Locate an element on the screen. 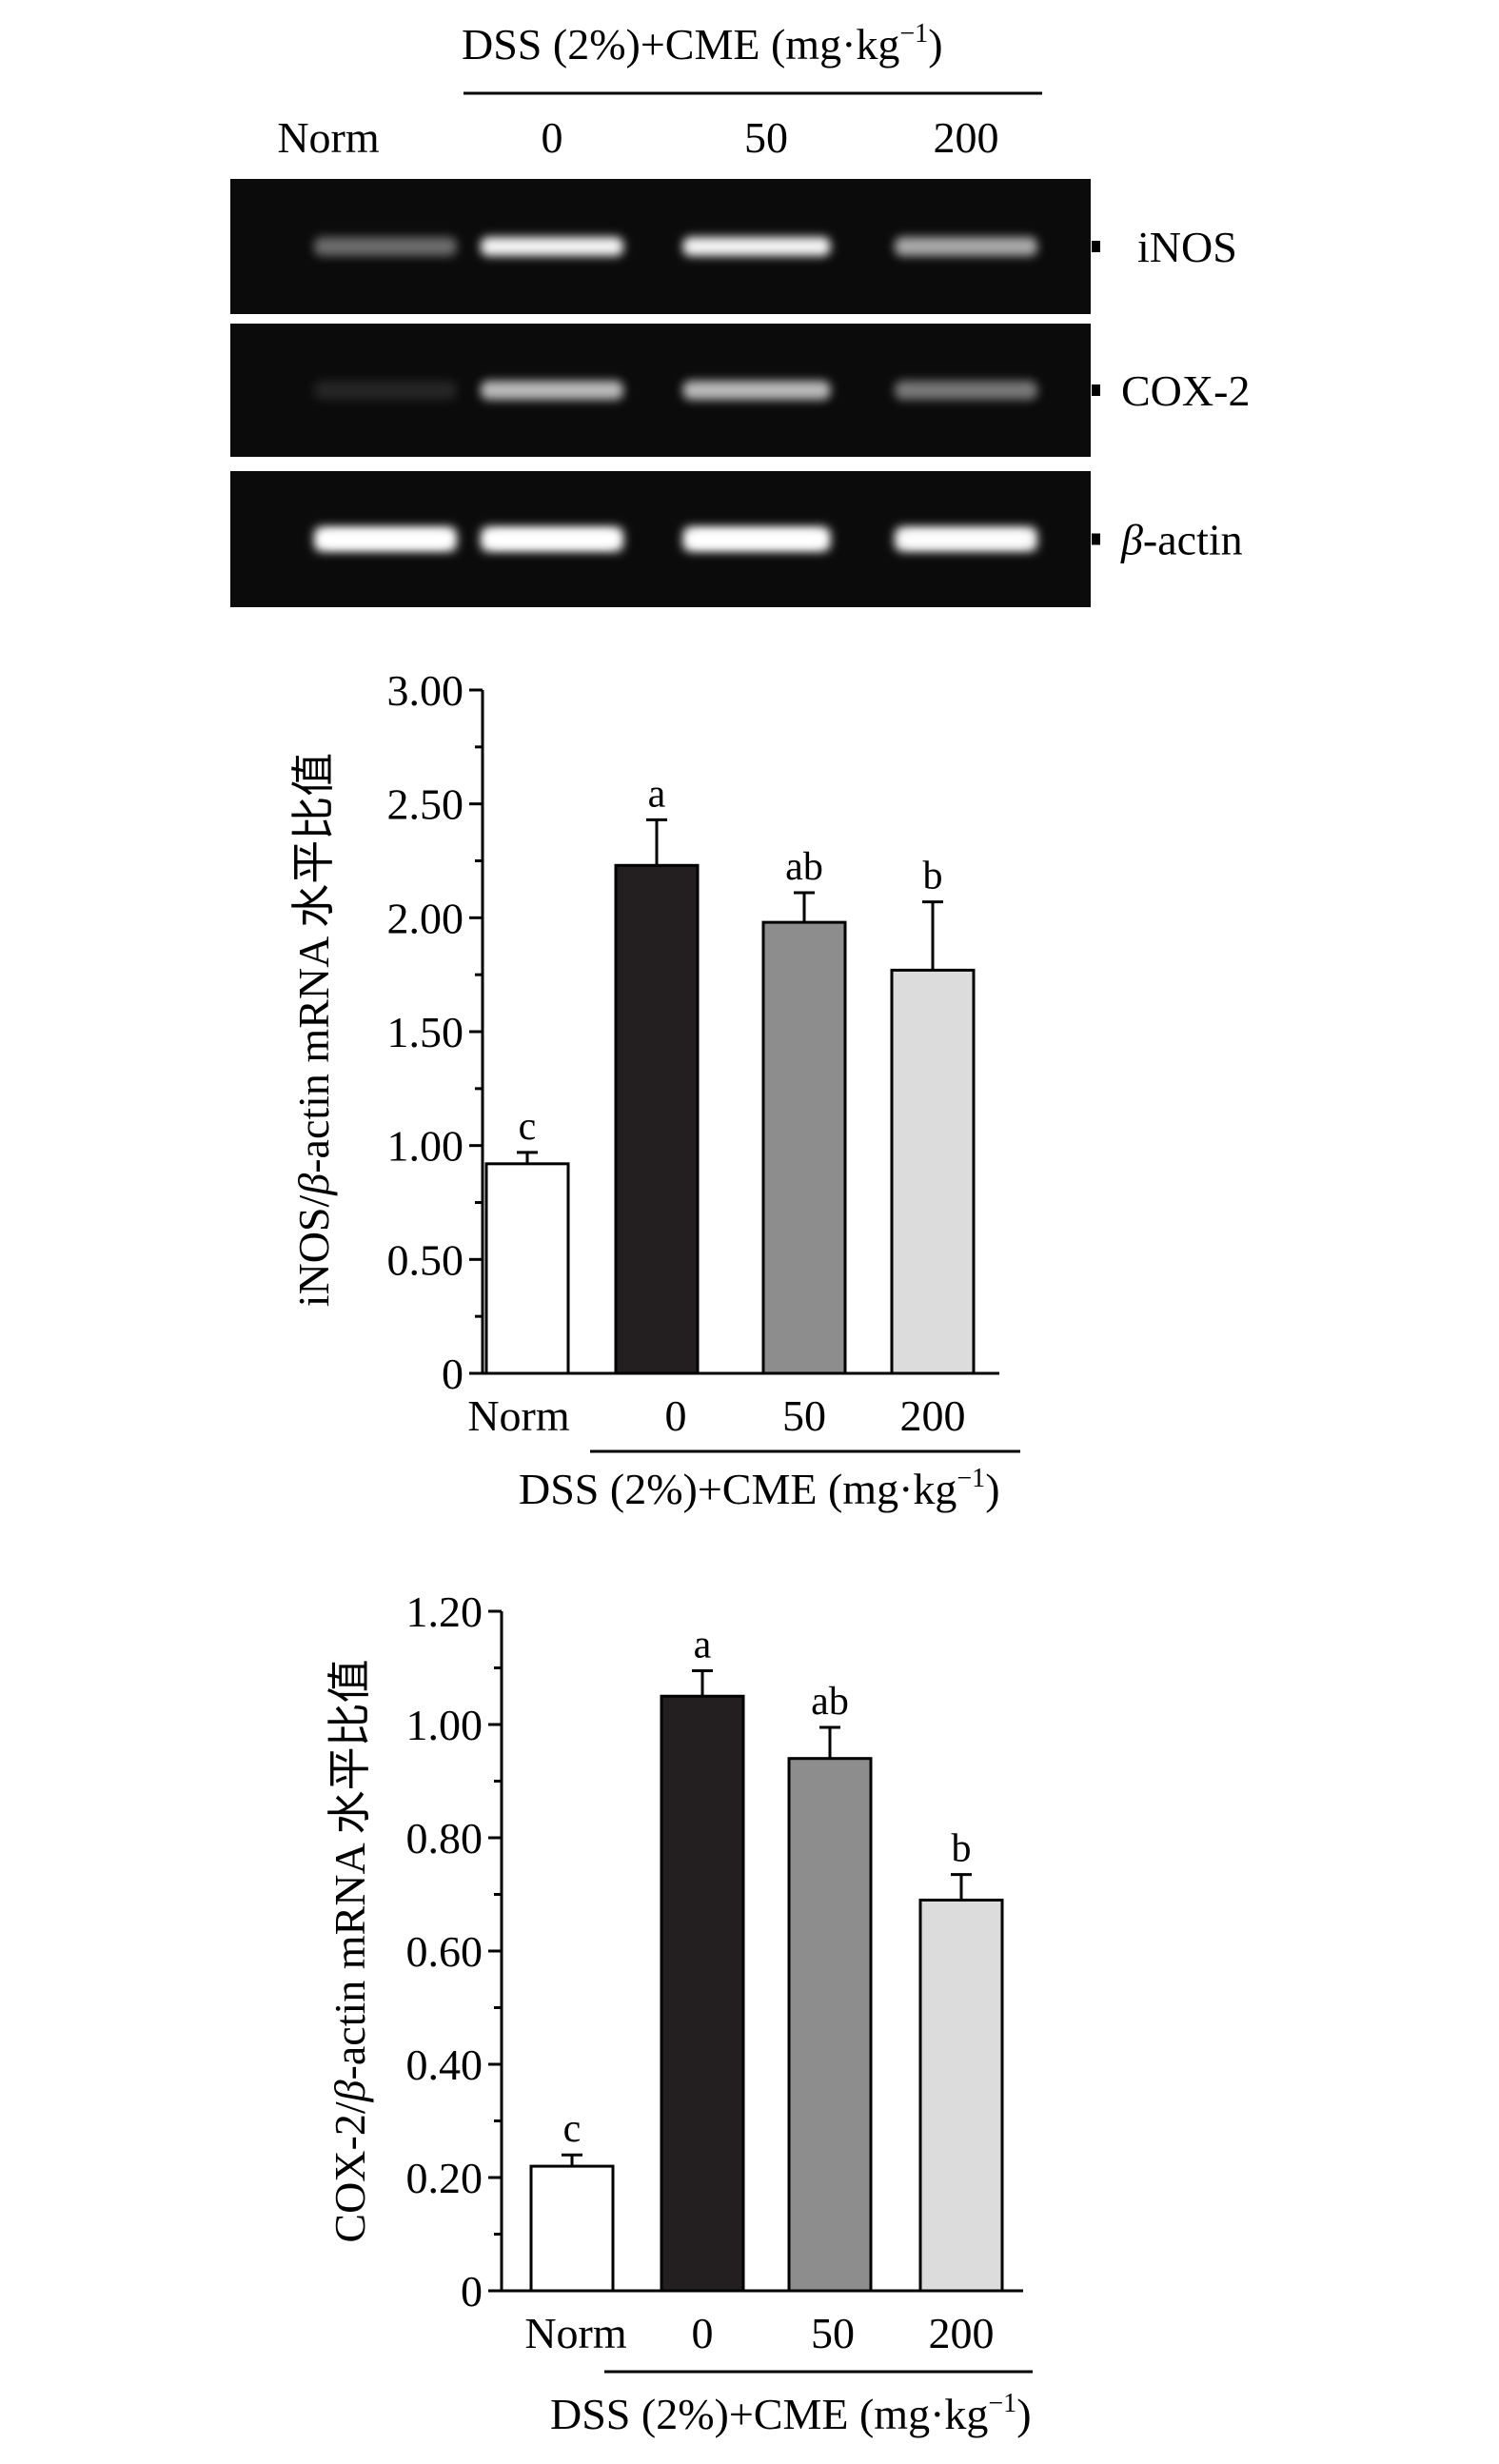 This screenshot has width=1499, height=2464. y-tick-label: 1.20 is located at coordinates (445, 1611).